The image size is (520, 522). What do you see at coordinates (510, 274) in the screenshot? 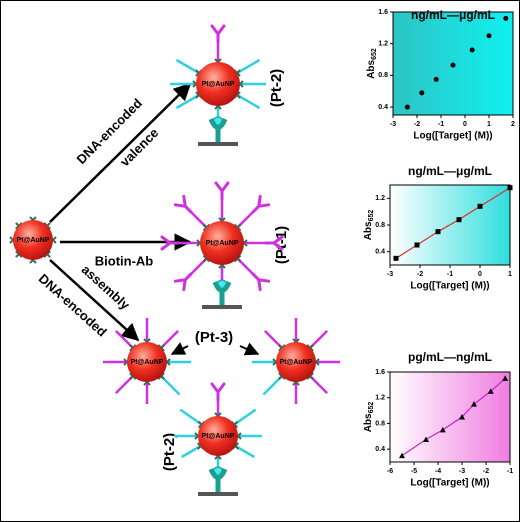
I see `x-tick-label: 1` at bounding box center [510, 274].